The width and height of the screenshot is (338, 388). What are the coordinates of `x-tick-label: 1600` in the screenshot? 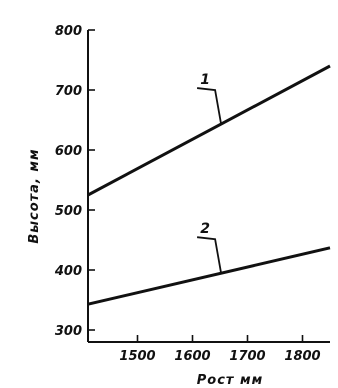 It's located at (192, 356).